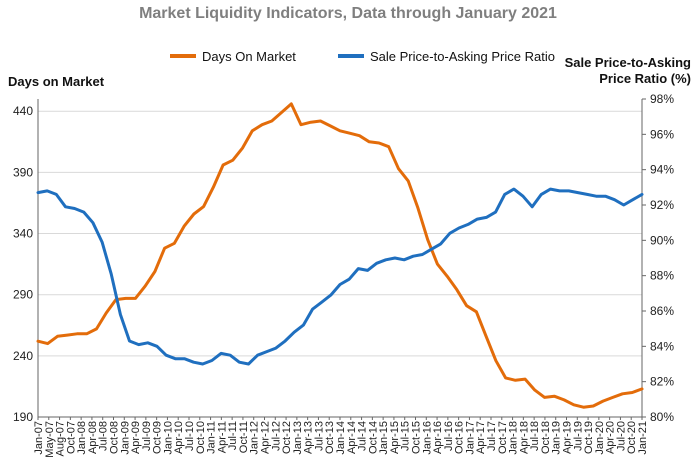 Image resolution: width=696 pixels, height=469 pixels. I want to click on x-tick-label: Apr-20, so click(611, 437).